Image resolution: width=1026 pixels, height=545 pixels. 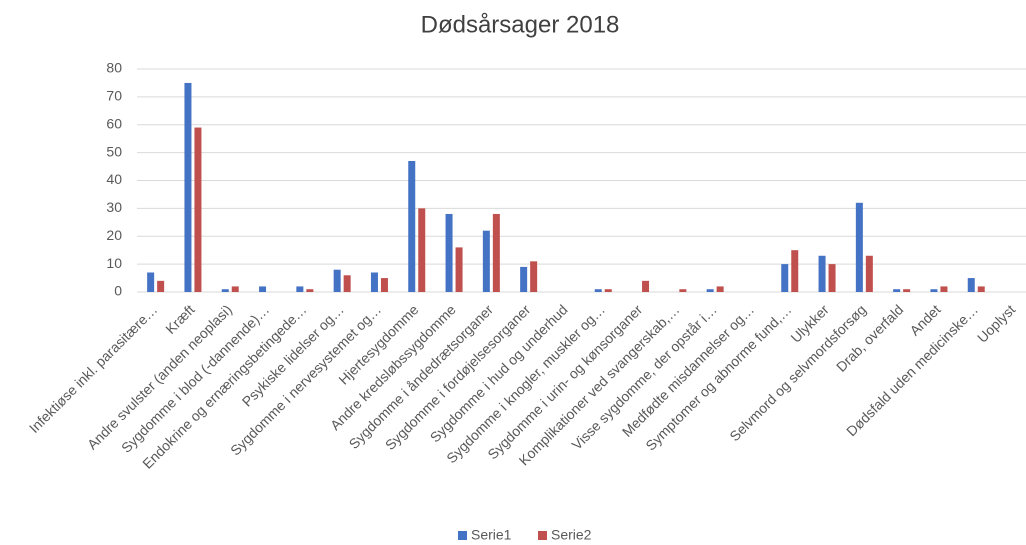 What do you see at coordinates (114, 179) in the screenshot?
I see `y-tick-label: 40` at bounding box center [114, 179].